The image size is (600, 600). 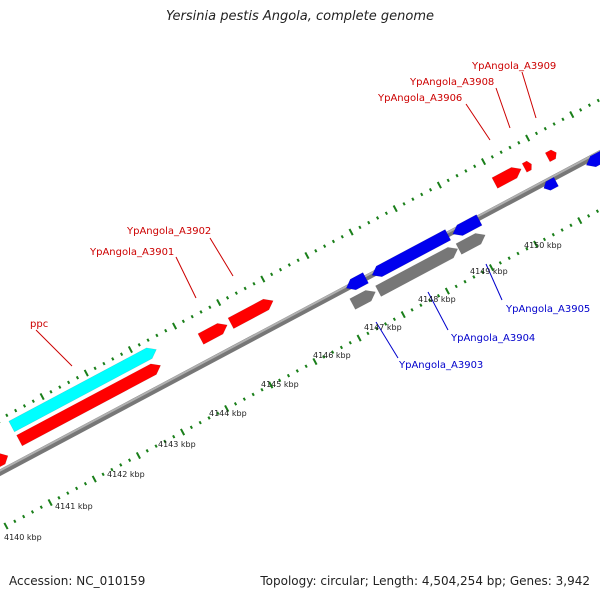 I want to click on gene-a3905-other-shape, so click(x=470, y=244).